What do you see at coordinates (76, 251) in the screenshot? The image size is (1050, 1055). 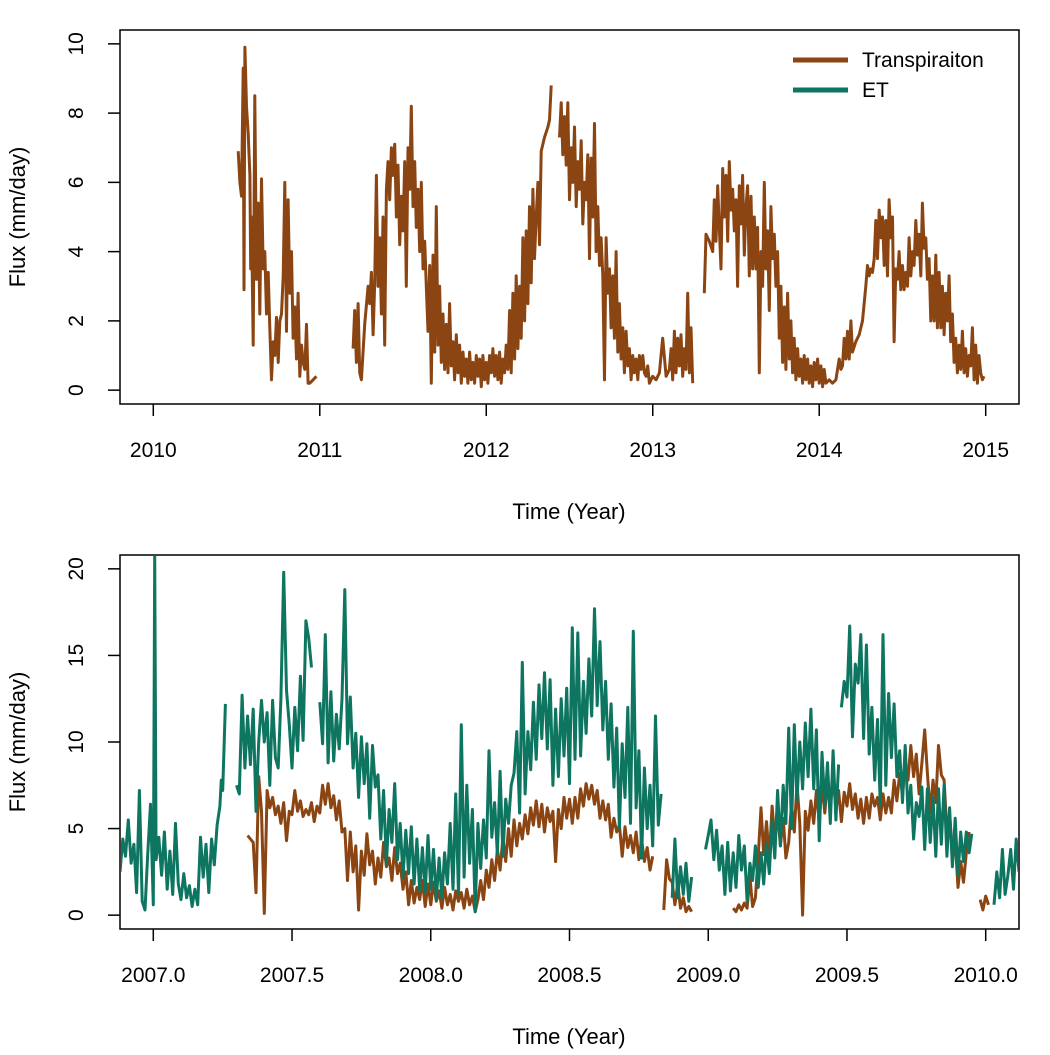 I see `top-y-tick-label: 4` at bounding box center [76, 251].